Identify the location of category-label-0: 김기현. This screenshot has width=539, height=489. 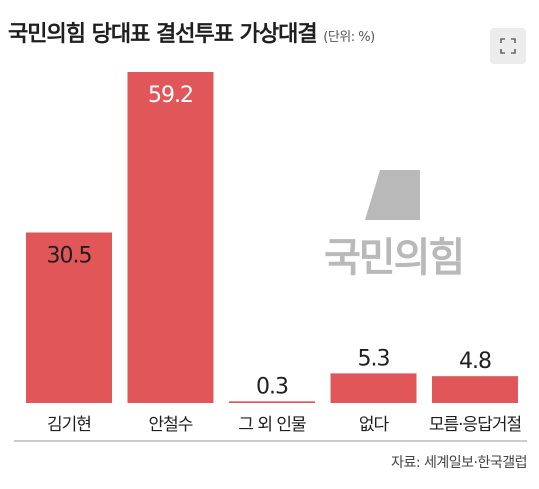
(69, 425).